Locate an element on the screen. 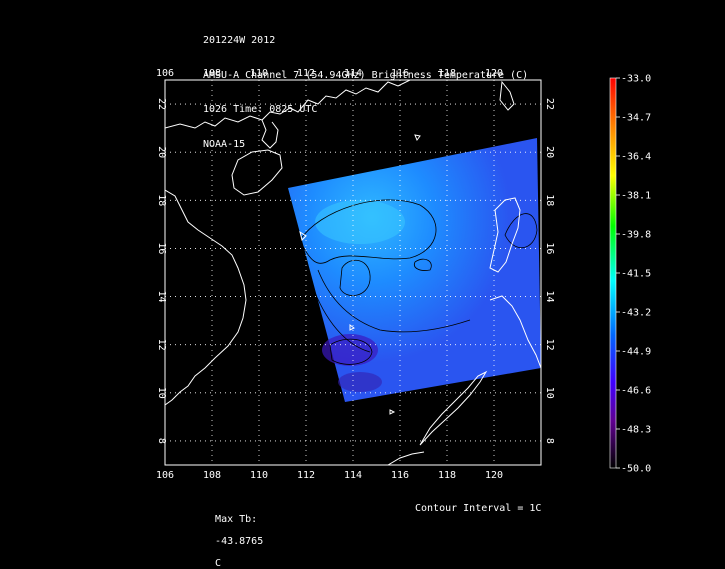 The width and height of the screenshot is (725, 569). coastline-leizhou is located at coordinates (270, 134).